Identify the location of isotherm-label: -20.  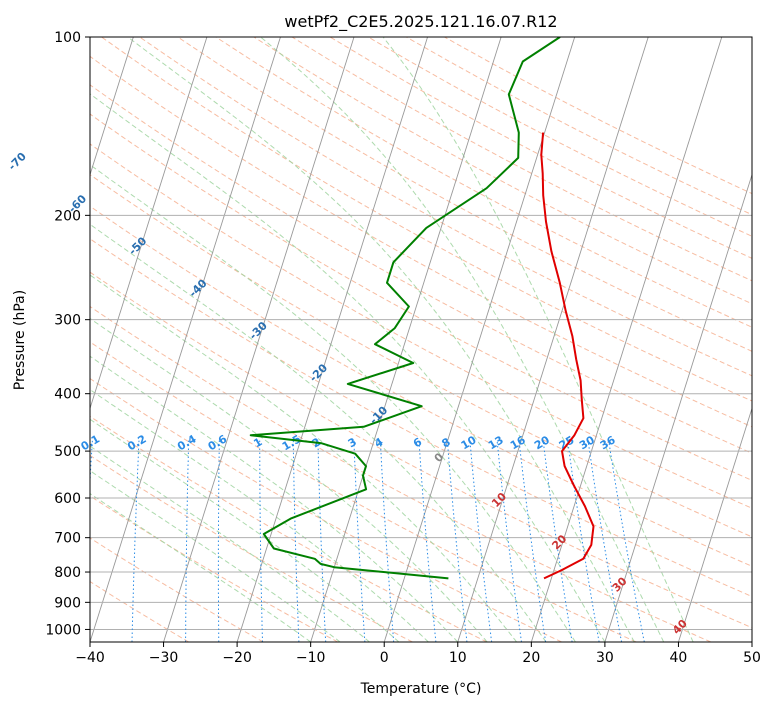
(318, 372).